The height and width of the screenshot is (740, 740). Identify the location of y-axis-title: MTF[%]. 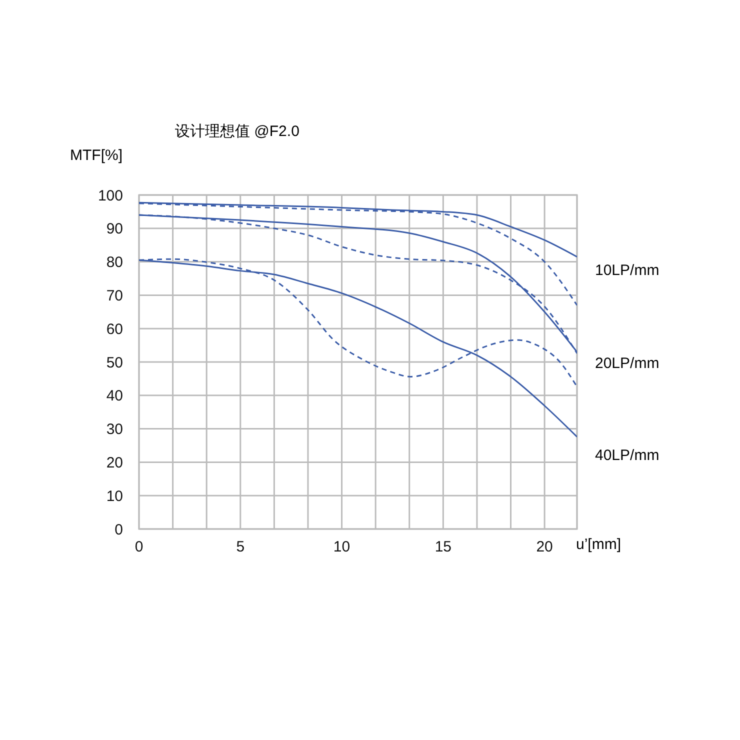
(96, 155).